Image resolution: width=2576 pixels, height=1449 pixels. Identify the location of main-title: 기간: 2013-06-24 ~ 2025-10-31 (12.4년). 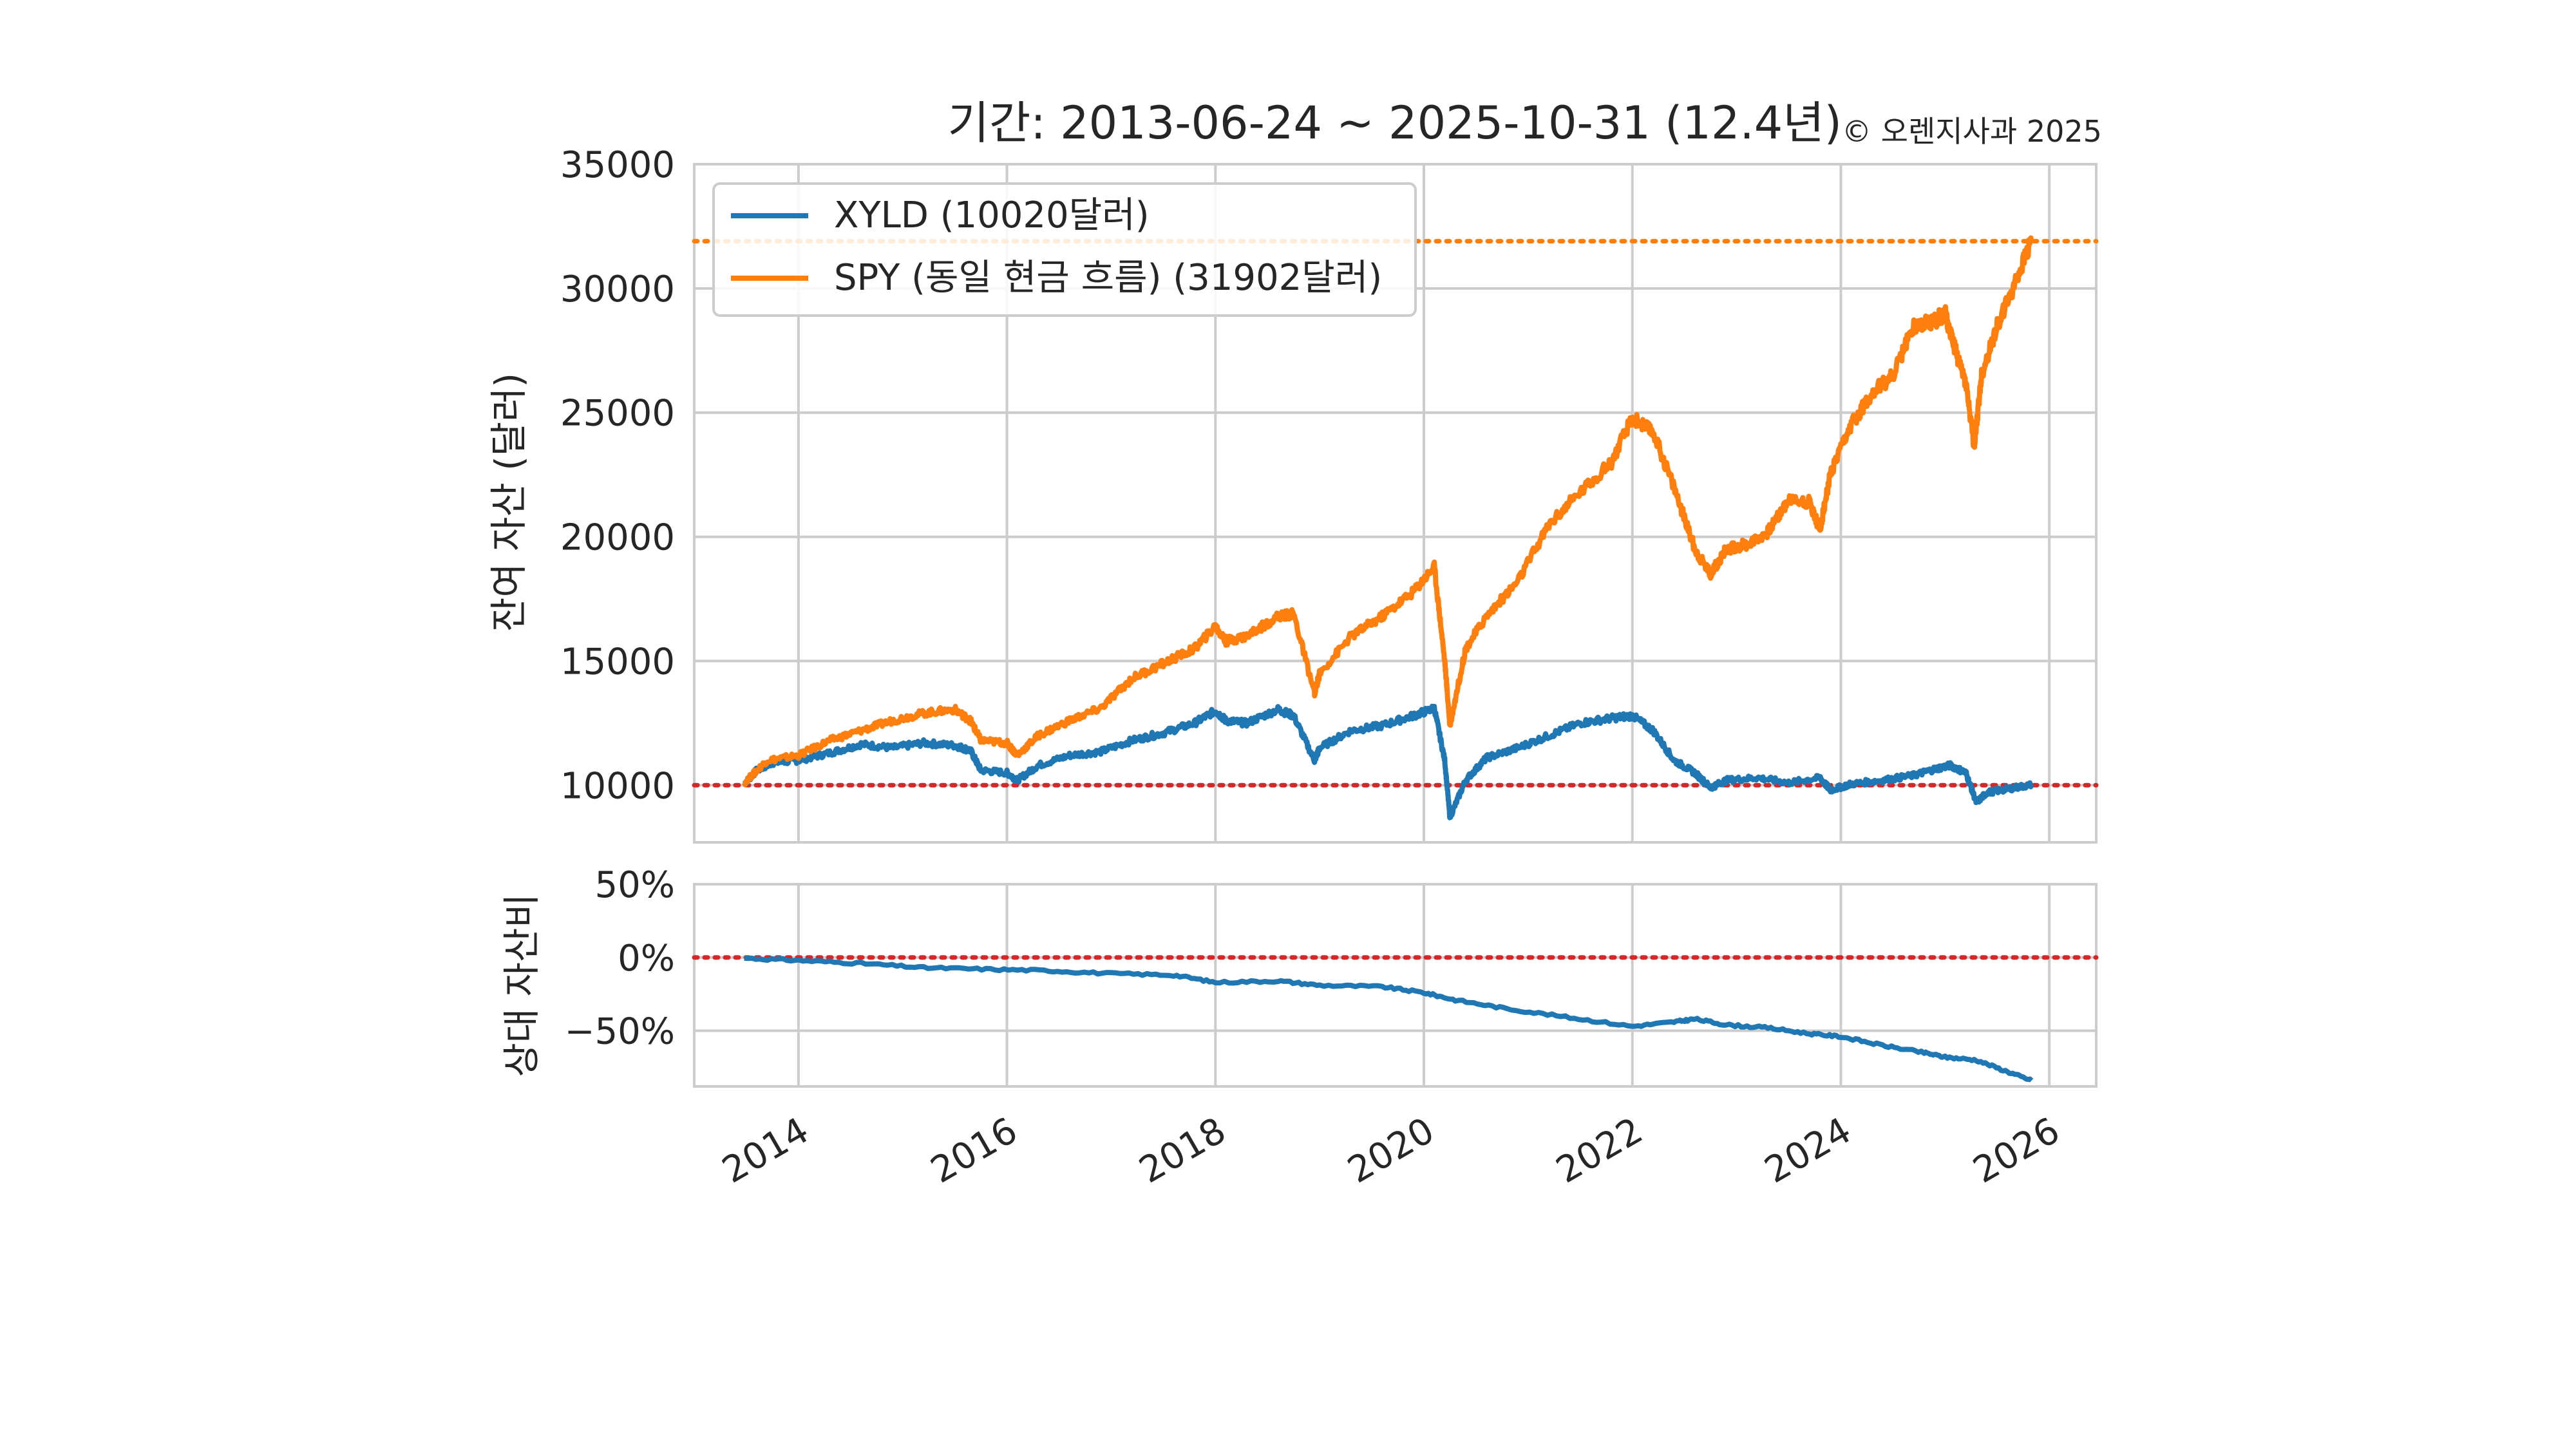
(1395, 123).